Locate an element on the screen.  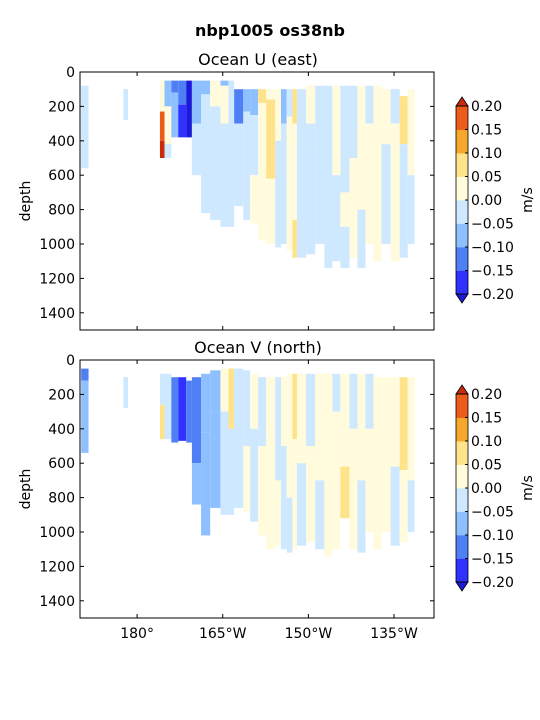
panel-v-title: Ocean V (north) is located at coordinates (258, 347).